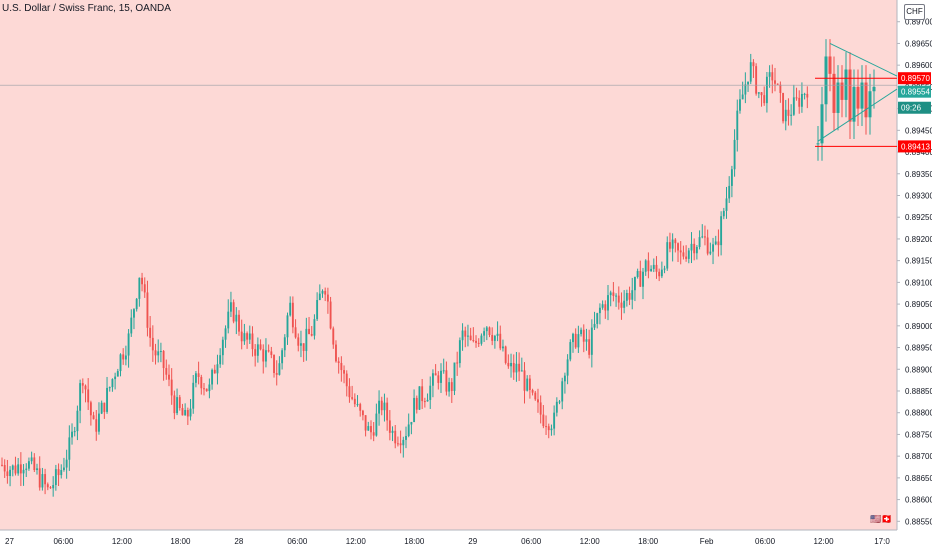 Image resolution: width=932 pixels, height=550 pixels. What do you see at coordinates (914, 91) in the screenshot?
I see `current-price-tag-bg` at bounding box center [914, 91].